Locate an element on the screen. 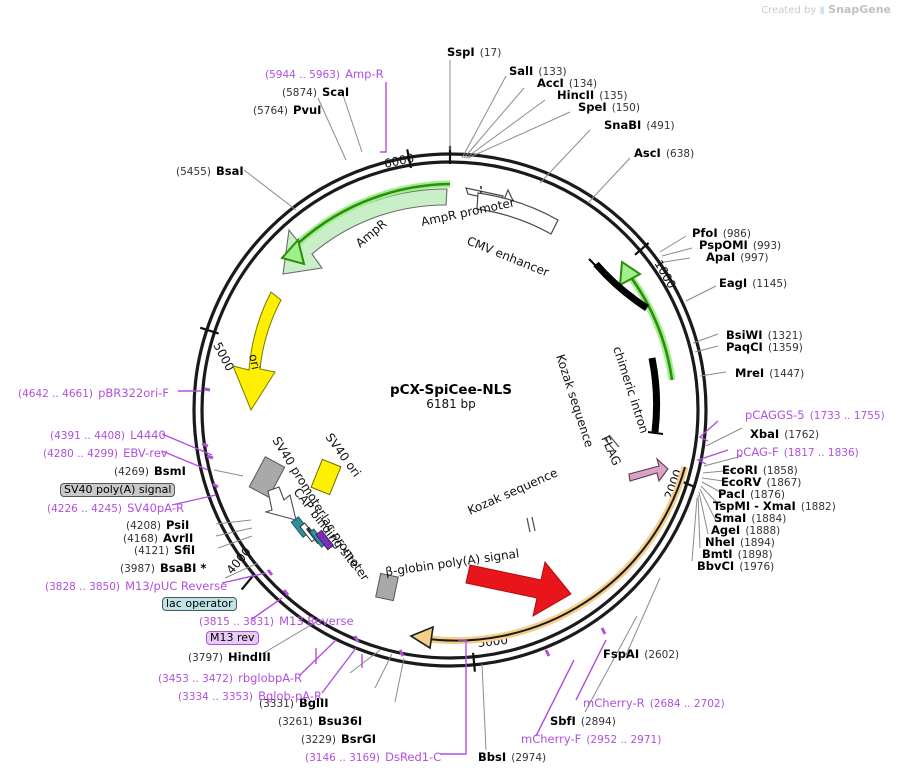  primer-pcag-f: pCAG-F (1817 .. 1836) is located at coordinates (797, 451).